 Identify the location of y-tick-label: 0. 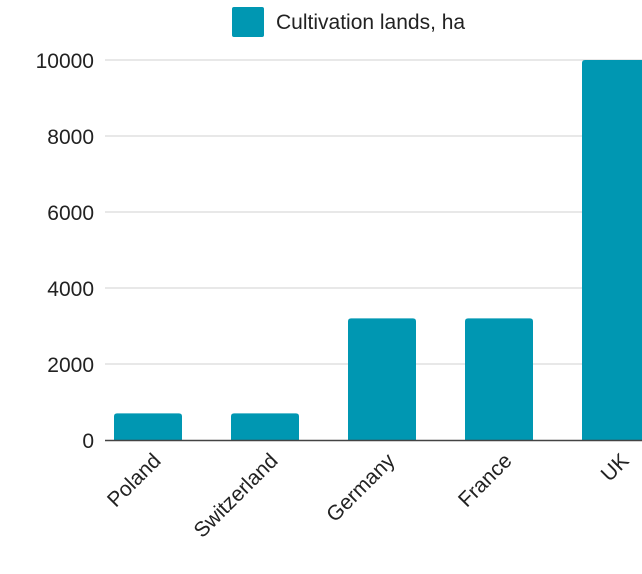
(88, 441).